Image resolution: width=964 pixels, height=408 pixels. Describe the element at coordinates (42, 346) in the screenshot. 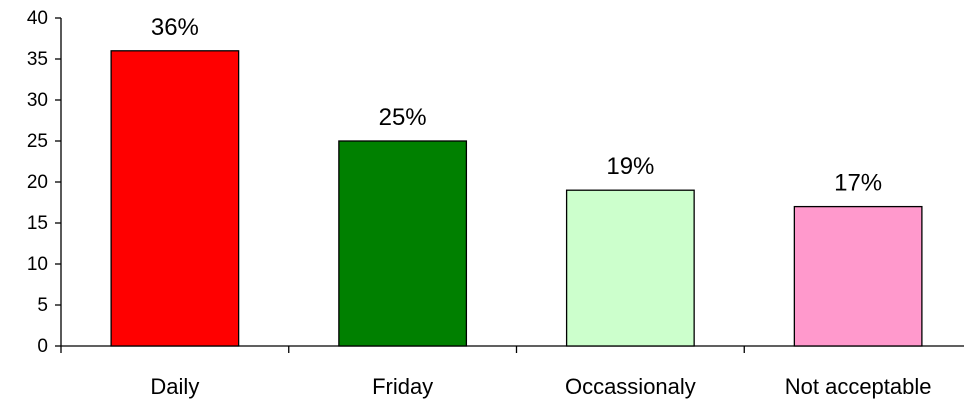

I see `y-tick-label: 0` at that location.